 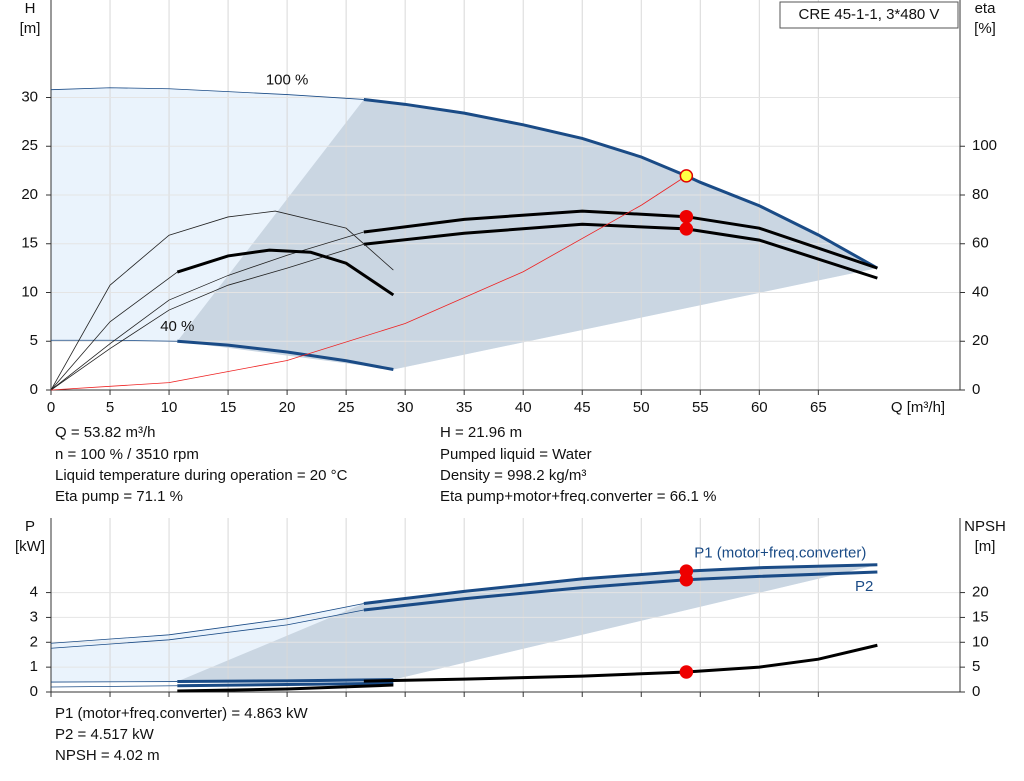 What do you see at coordinates (985, 526) in the screenshot?
I see `y2-axis-label: NPSH` at bounding box center [985, 526].